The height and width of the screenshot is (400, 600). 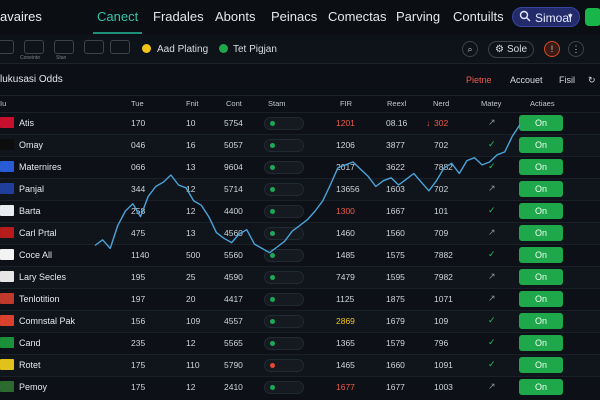 I want to click on table-row: Carl Prtal 475 13 4560 1460 1560 709 ↗ On, so click(x=300, y=233).